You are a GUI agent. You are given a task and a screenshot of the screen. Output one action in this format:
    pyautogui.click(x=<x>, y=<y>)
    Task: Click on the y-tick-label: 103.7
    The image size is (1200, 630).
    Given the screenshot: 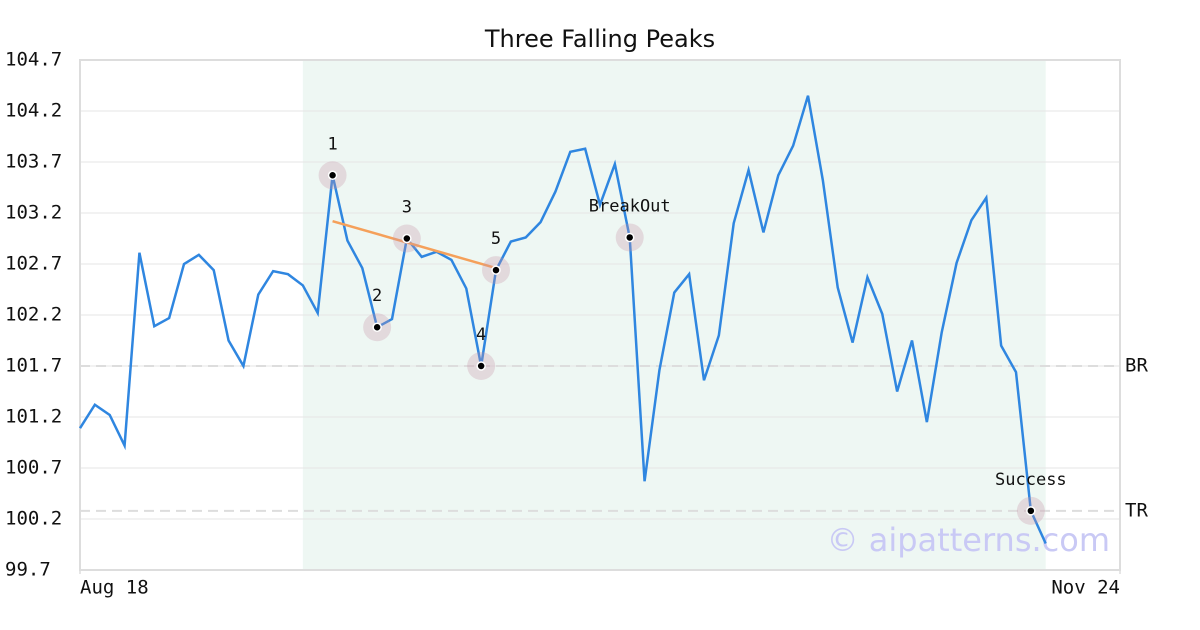 What is the action you would take?
    pyautogui.click(x=33, y=162)
    